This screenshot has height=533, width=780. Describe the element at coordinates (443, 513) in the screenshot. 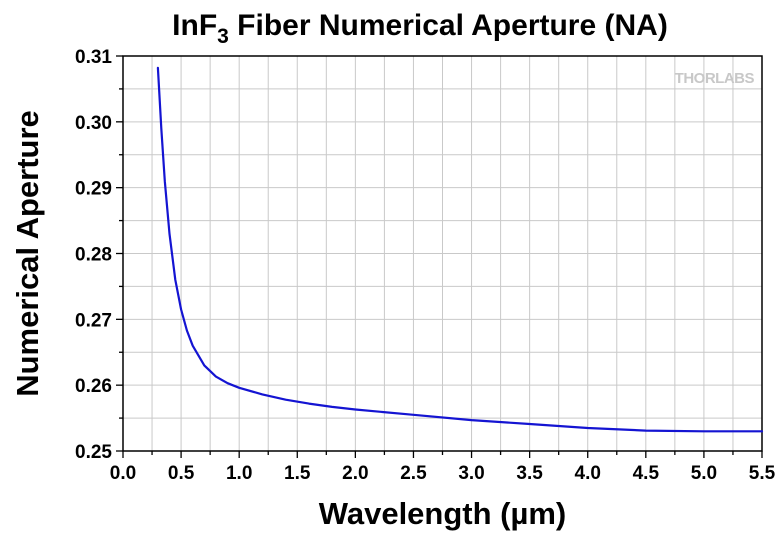

I see `x-axis-label: Wavelength (µm)` at that location.